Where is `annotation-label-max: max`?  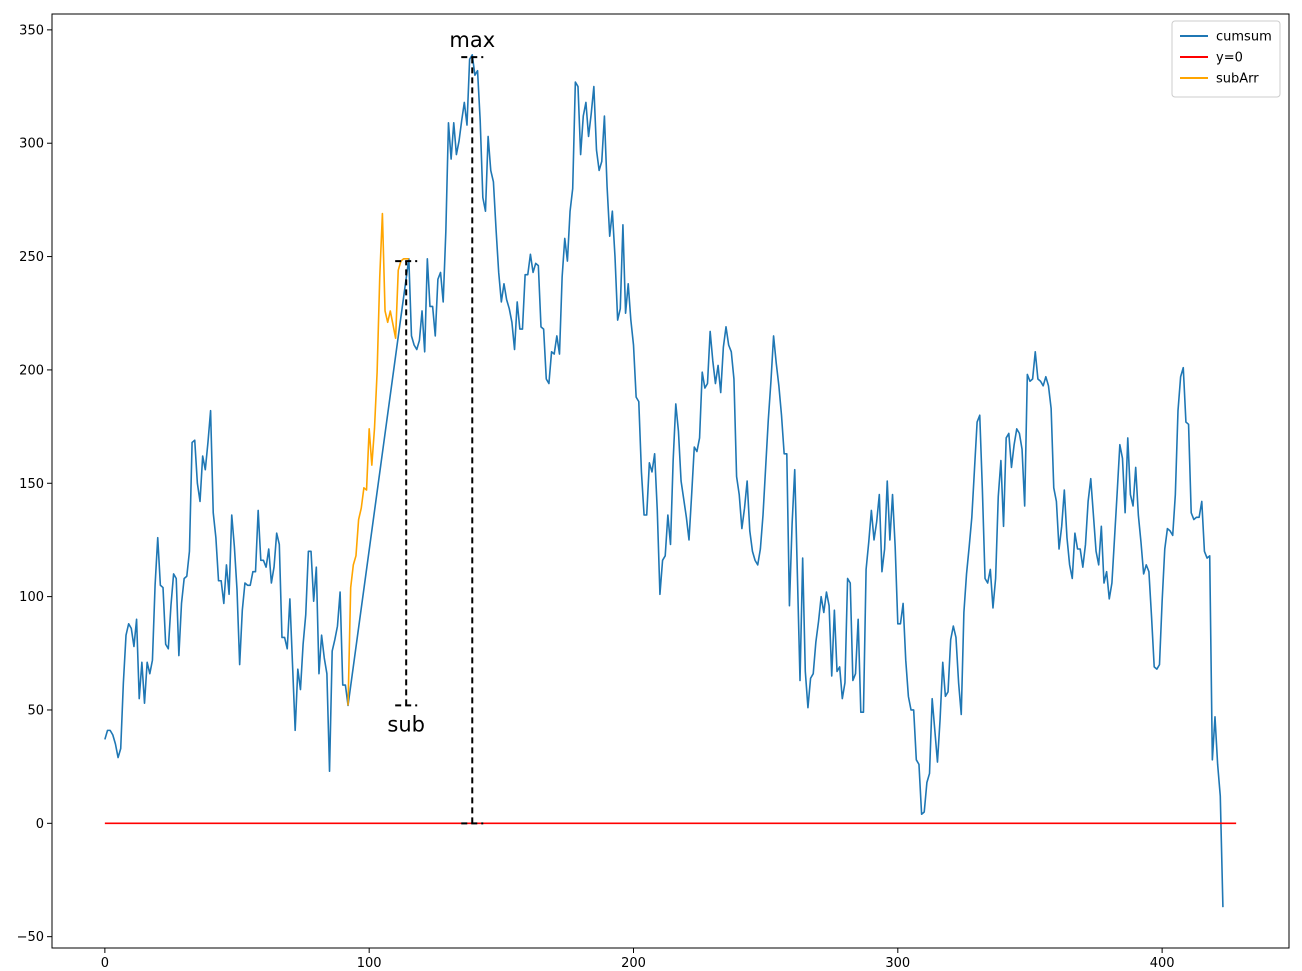
annotation-label-max: max is located at coordinates (472, 40).